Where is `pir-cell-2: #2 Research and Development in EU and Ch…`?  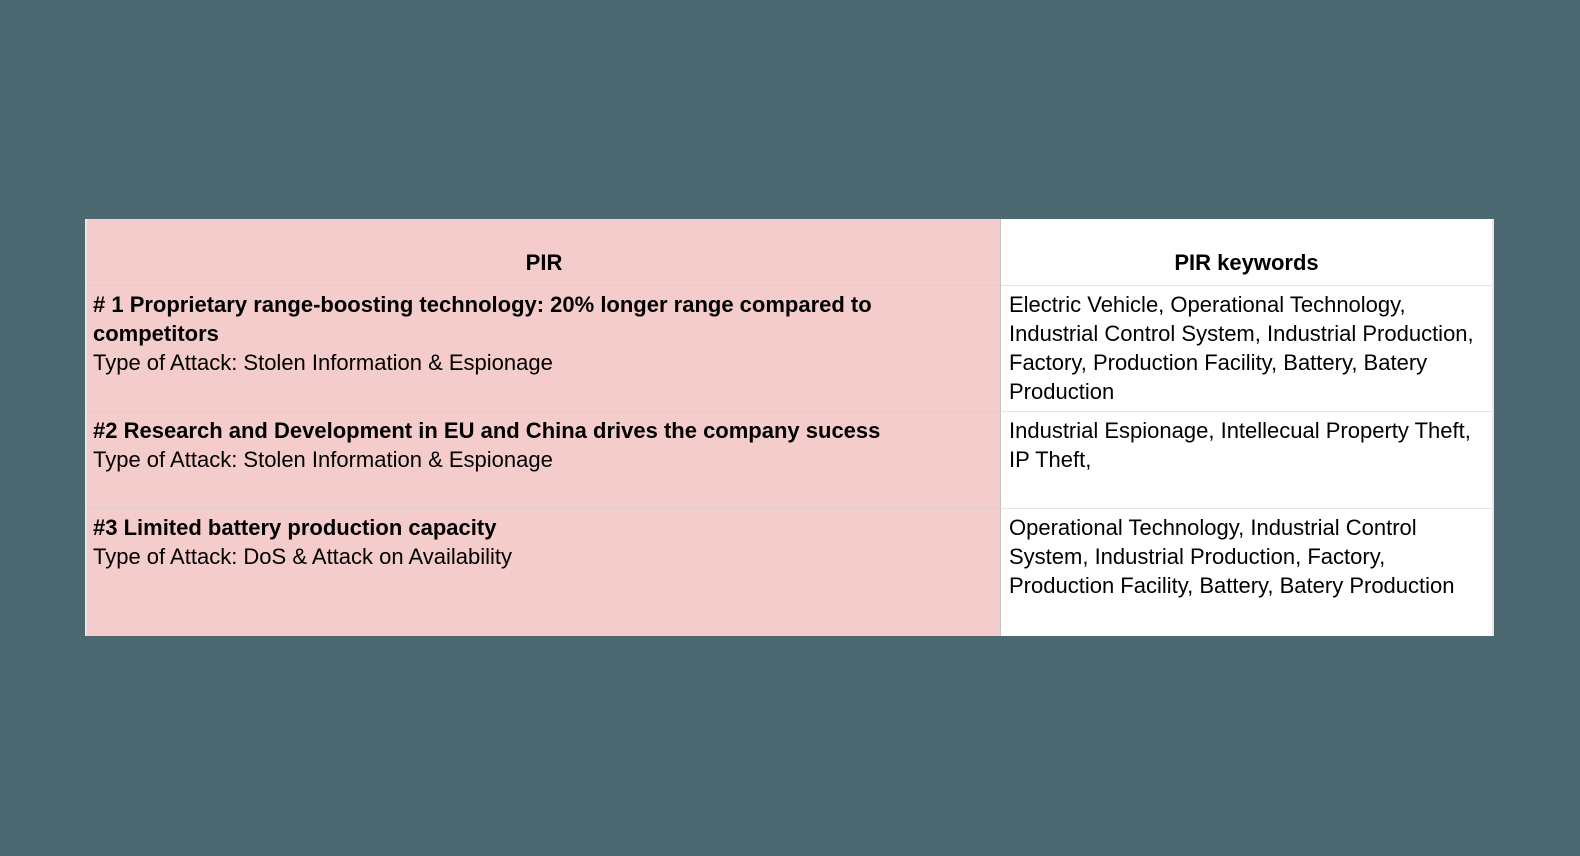
pir-cell-2: #2 Research and Development in EU and Ch… is located at coordinates (544, 460).